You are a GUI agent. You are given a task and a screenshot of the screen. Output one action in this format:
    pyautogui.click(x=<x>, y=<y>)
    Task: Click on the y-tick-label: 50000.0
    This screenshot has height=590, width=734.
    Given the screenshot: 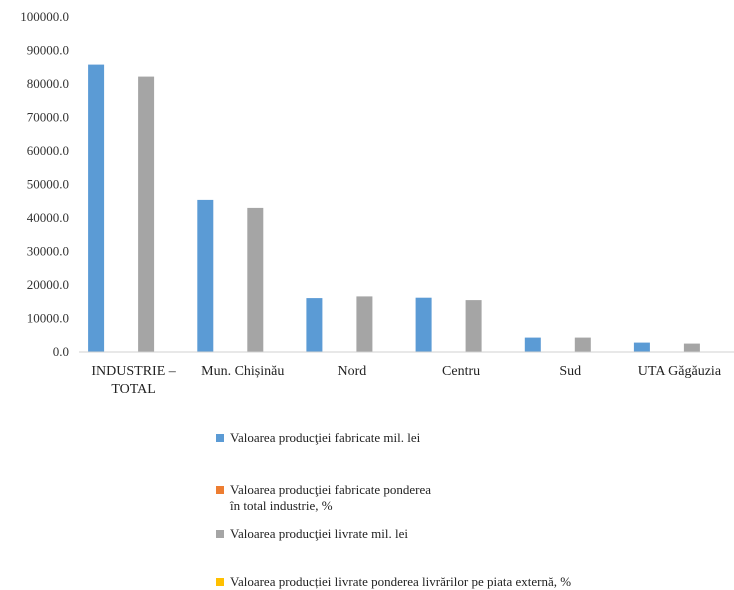 What is the action you would take?
    pyautogui.click(x=48, y=184)
    